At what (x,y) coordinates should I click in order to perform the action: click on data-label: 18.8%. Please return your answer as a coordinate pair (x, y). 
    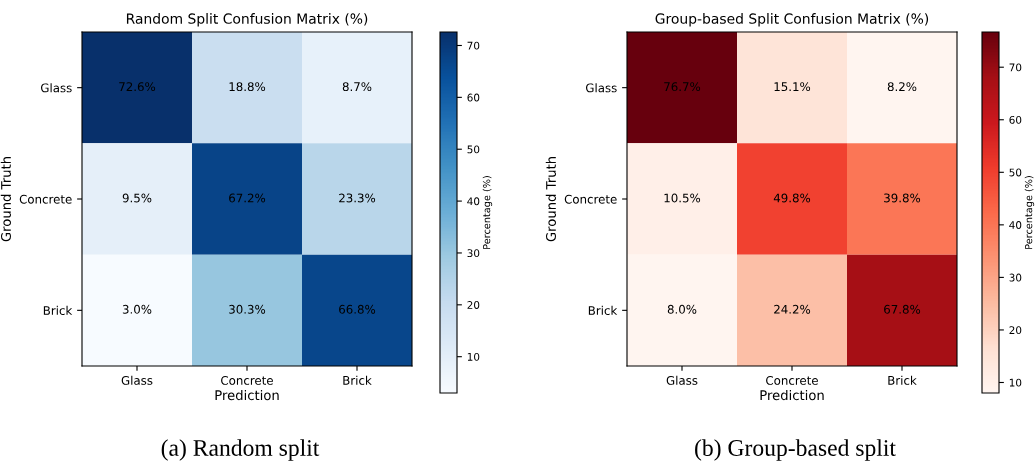
    Looking at the image, I should click on (247, 87).